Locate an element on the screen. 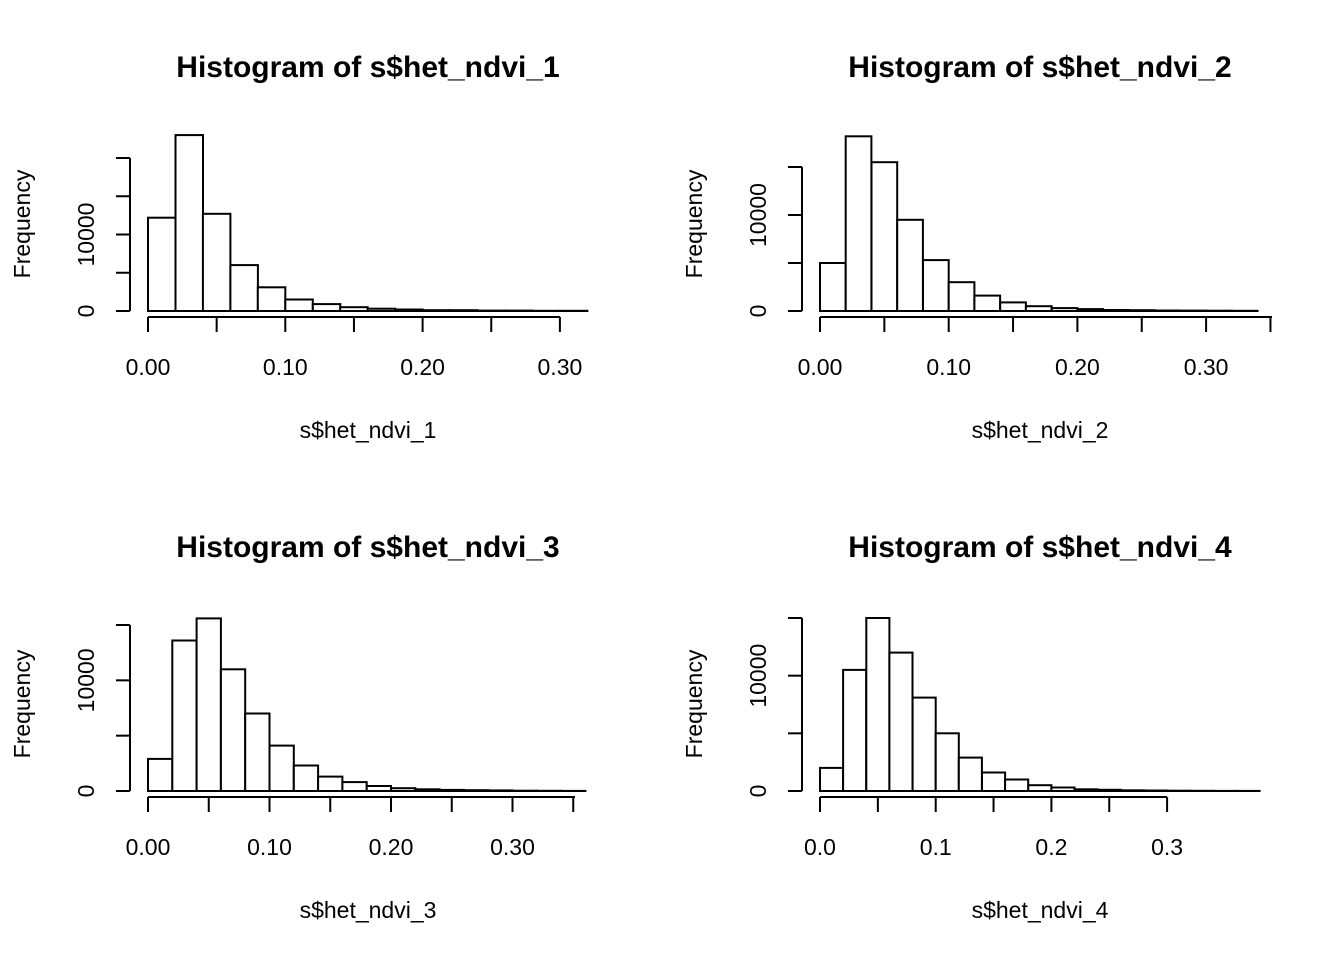 This screenshot has height=960, width=1344. chart-title: Histogram of s$het_ndvi_3 is located at coordinates (367, 547).